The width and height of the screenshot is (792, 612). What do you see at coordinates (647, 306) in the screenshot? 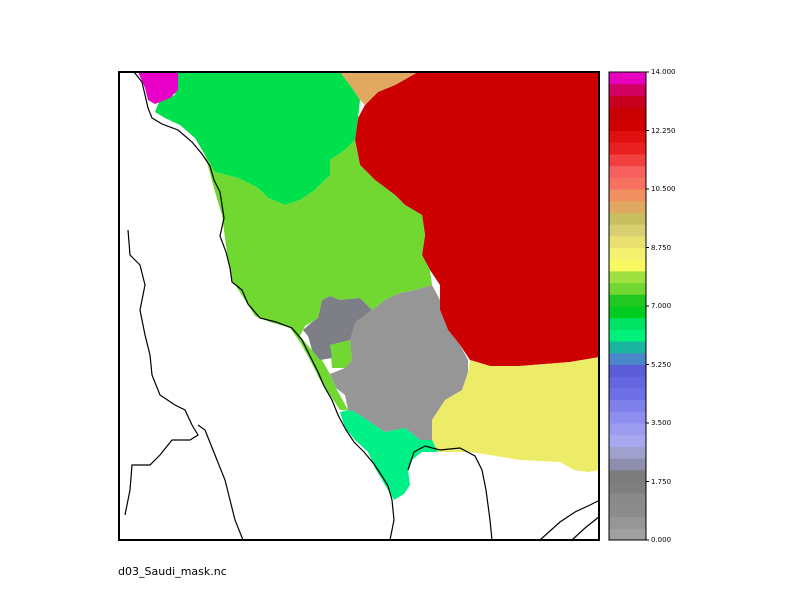
I see `colorbar-ticks` at bounding box center [647, 306].